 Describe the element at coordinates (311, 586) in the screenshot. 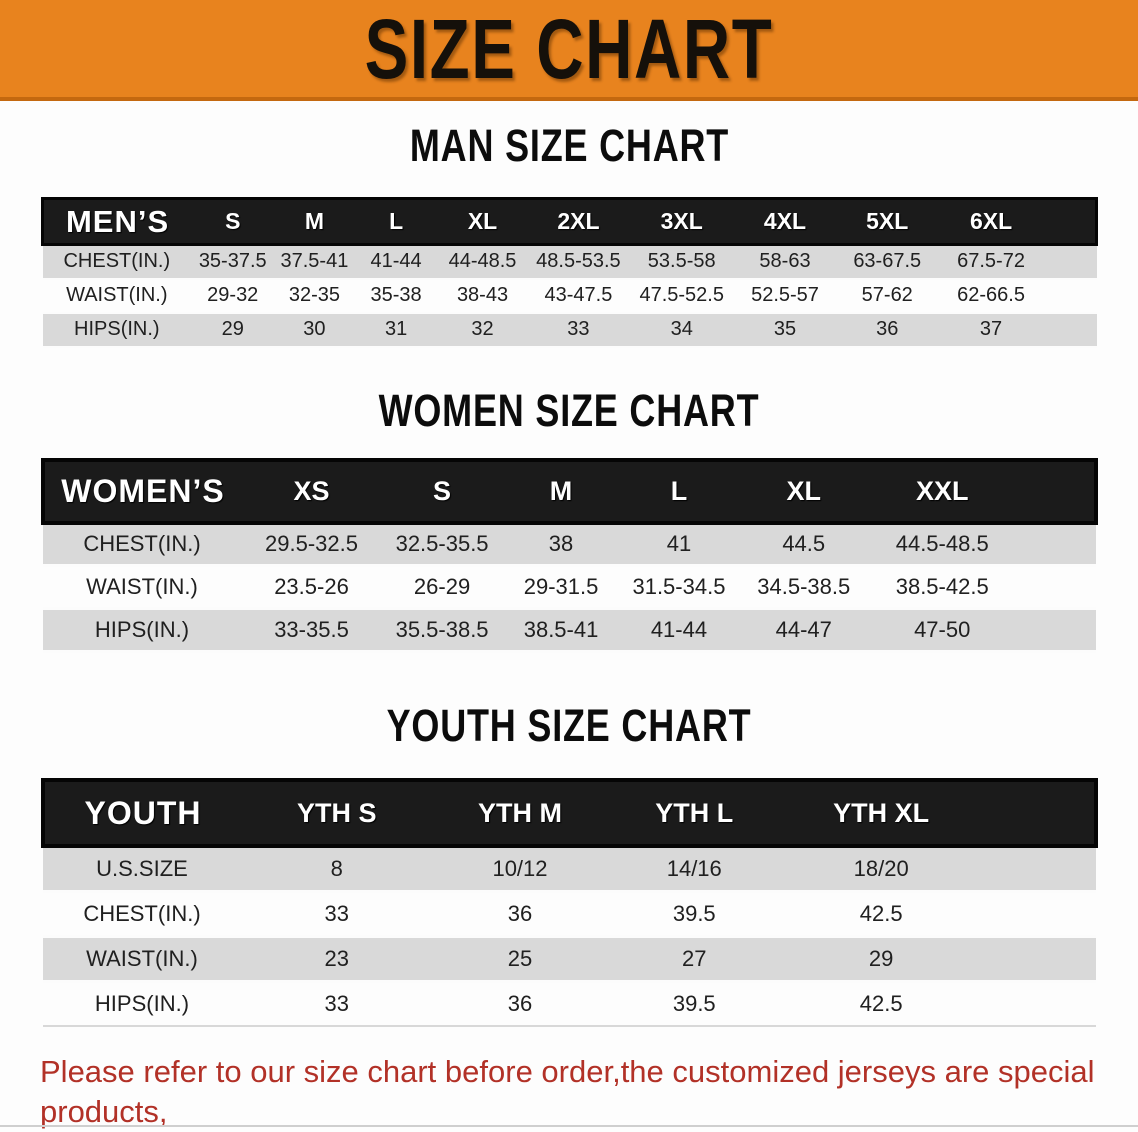

I see `value-cell: 23.5-26` at that location.